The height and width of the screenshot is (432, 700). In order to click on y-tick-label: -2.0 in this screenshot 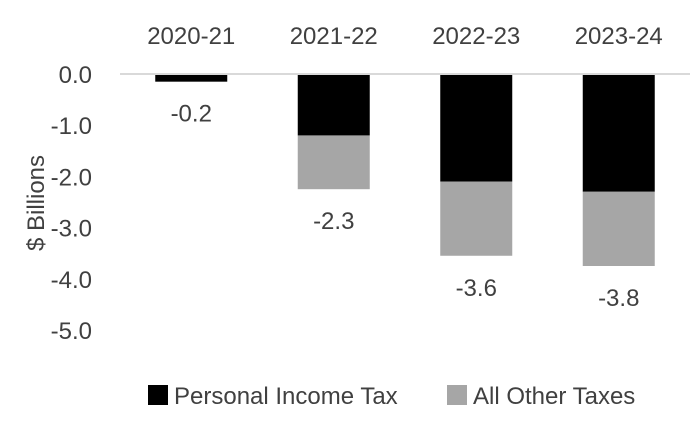, I will do `click(71, 177)`.